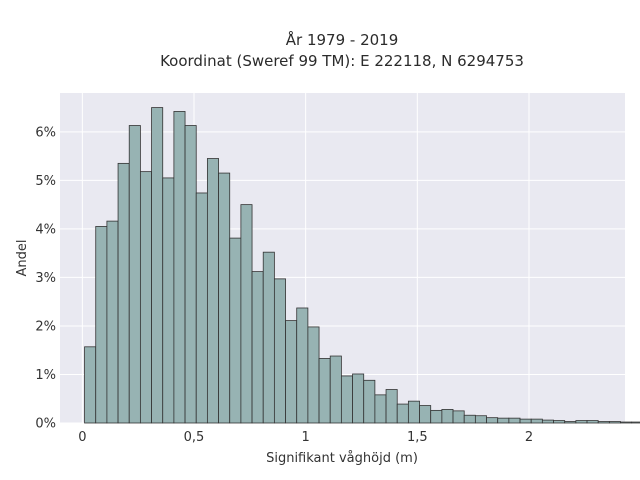 This screenshot has height=480, width=640. Describe the element at coordinates (45, 424) in the screenshot. I see `y-tick-label-0: 0%` at that location.